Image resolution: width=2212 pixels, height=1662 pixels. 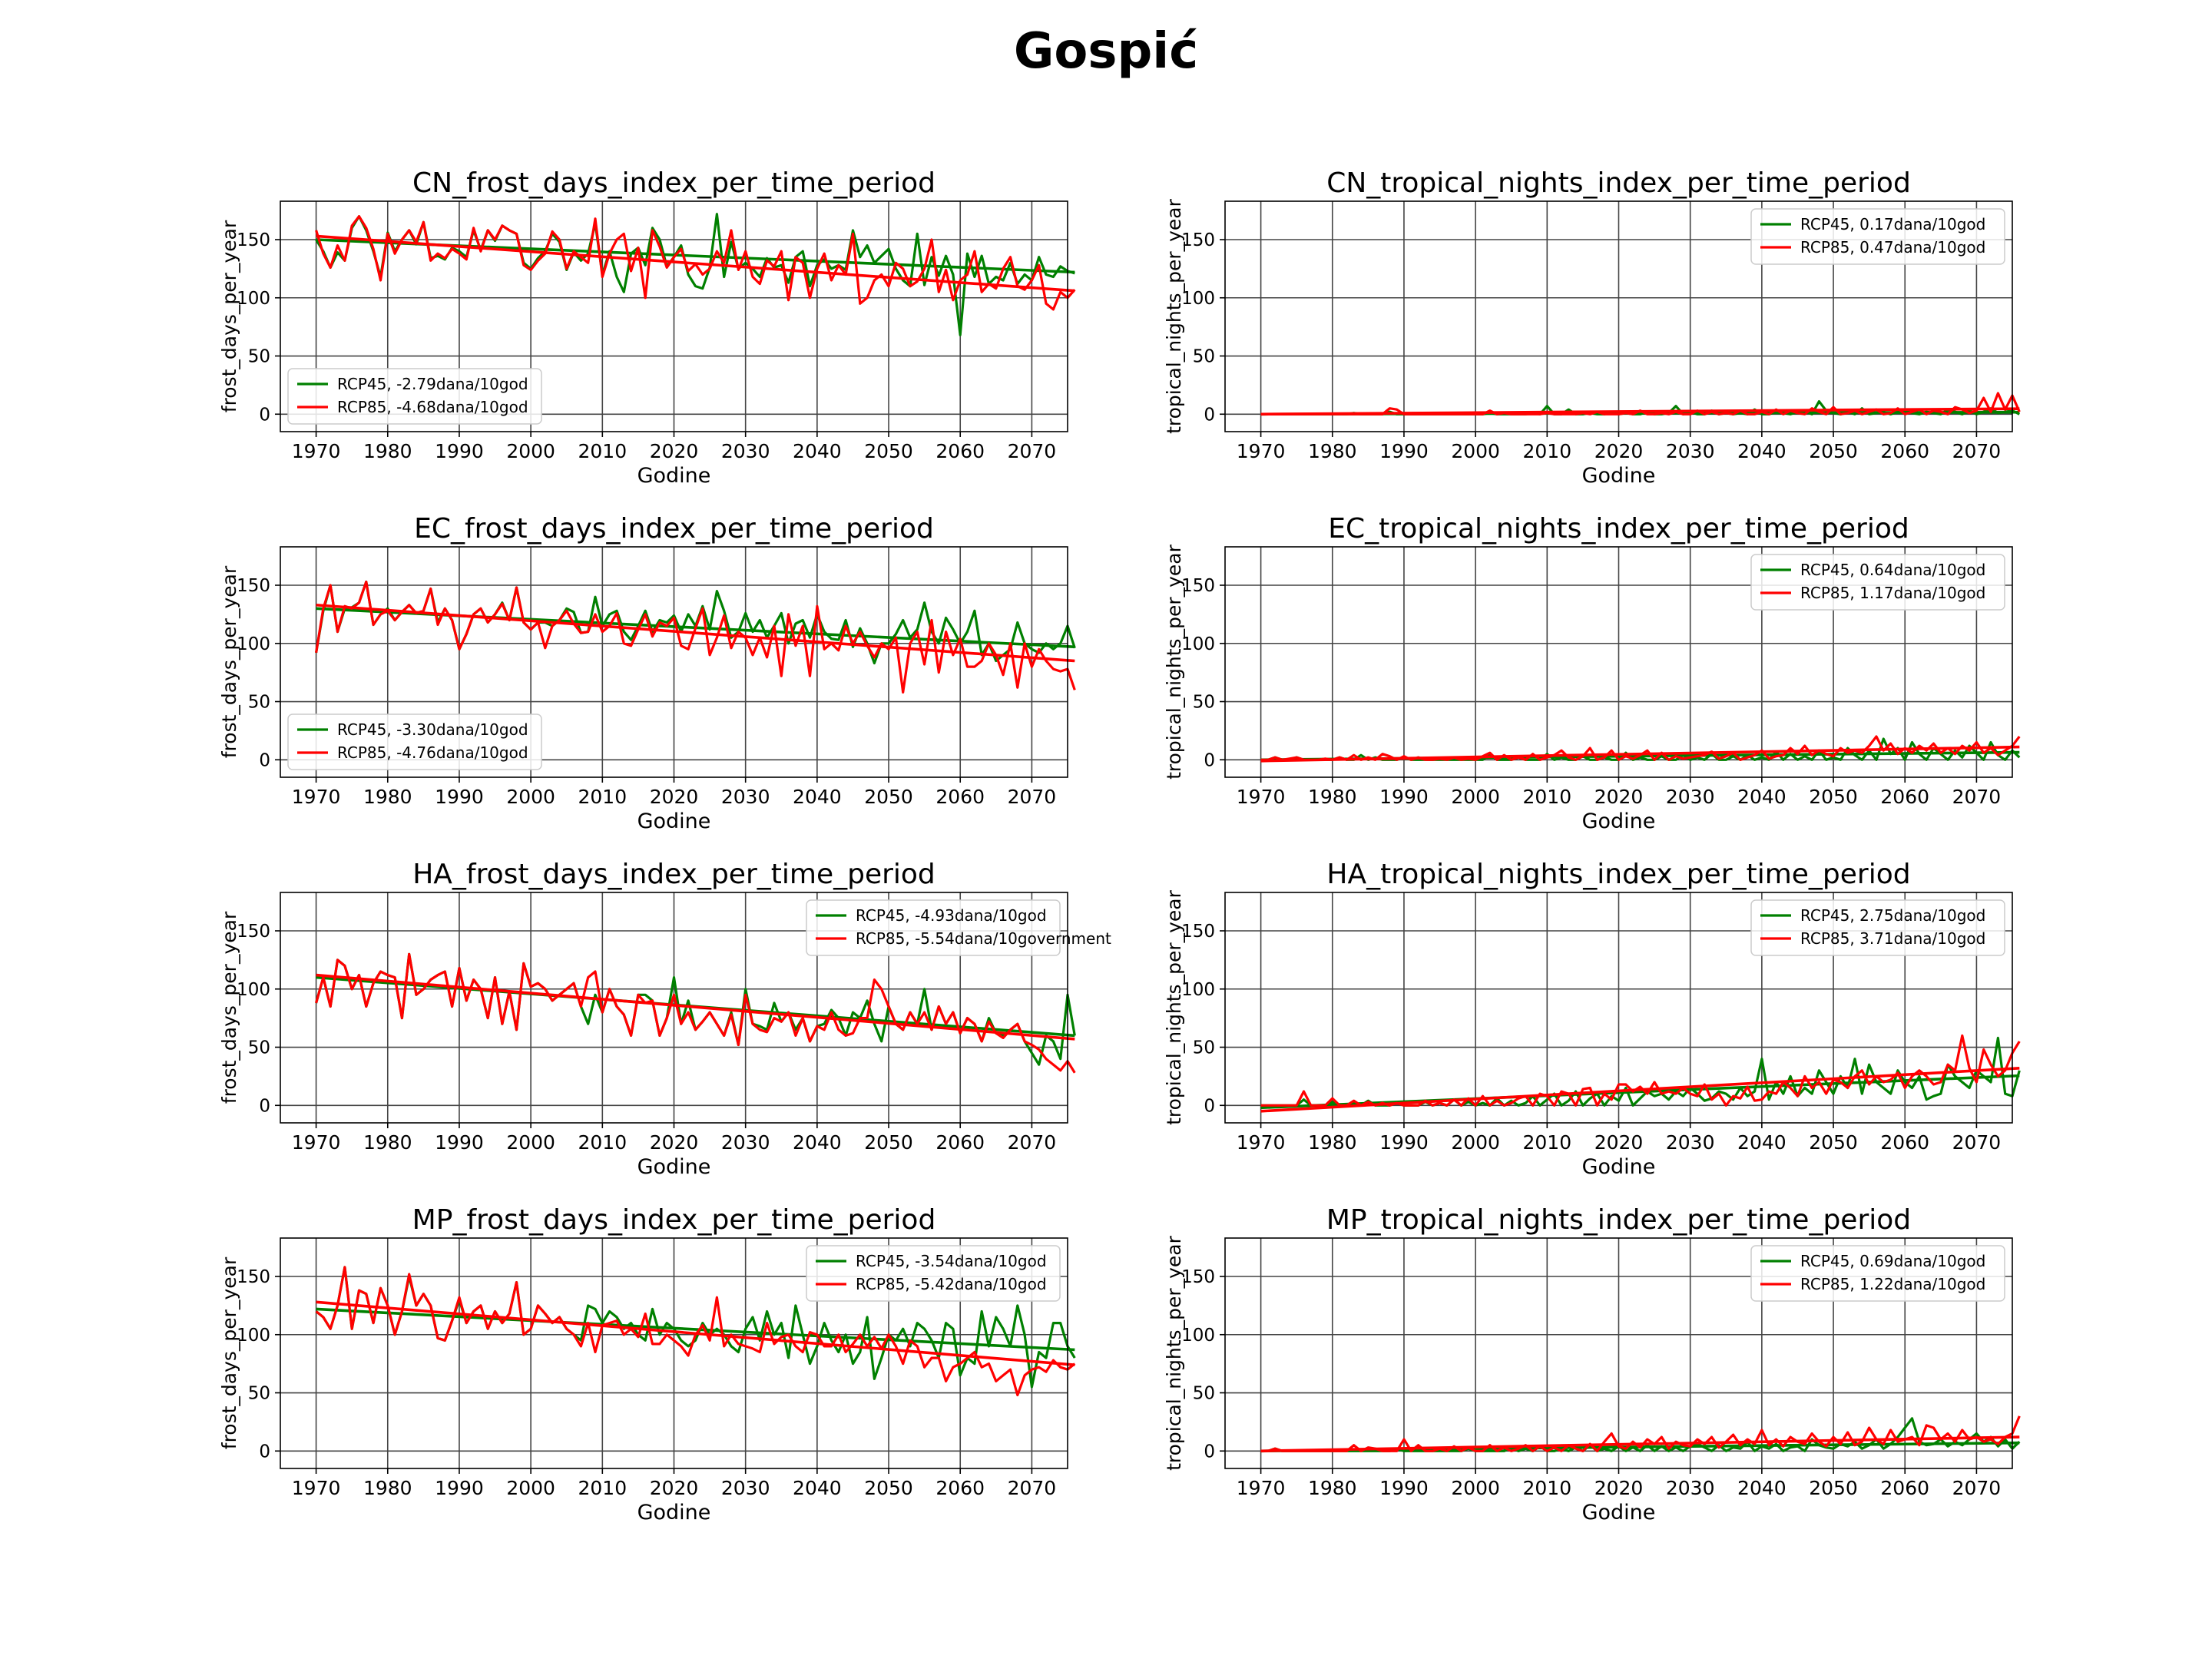 I want to click on legend-label: RCP85, -5.54dana/10government, so click(x=983, y=938).